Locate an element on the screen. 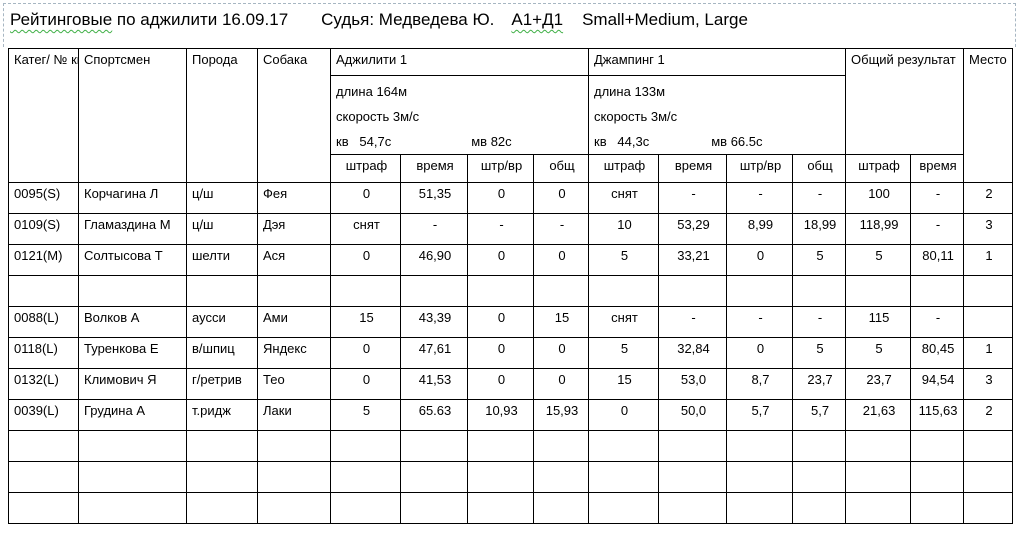 This screenshot has width=1028, height=534. cell-overall-penalty: 118,99 is located at coordinates (878, 229).